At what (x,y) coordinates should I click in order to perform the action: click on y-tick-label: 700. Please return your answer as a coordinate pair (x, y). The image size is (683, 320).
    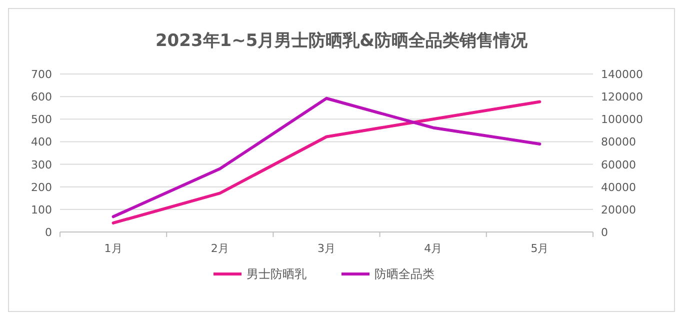
    Looking at the image, I should click on (41, 74).